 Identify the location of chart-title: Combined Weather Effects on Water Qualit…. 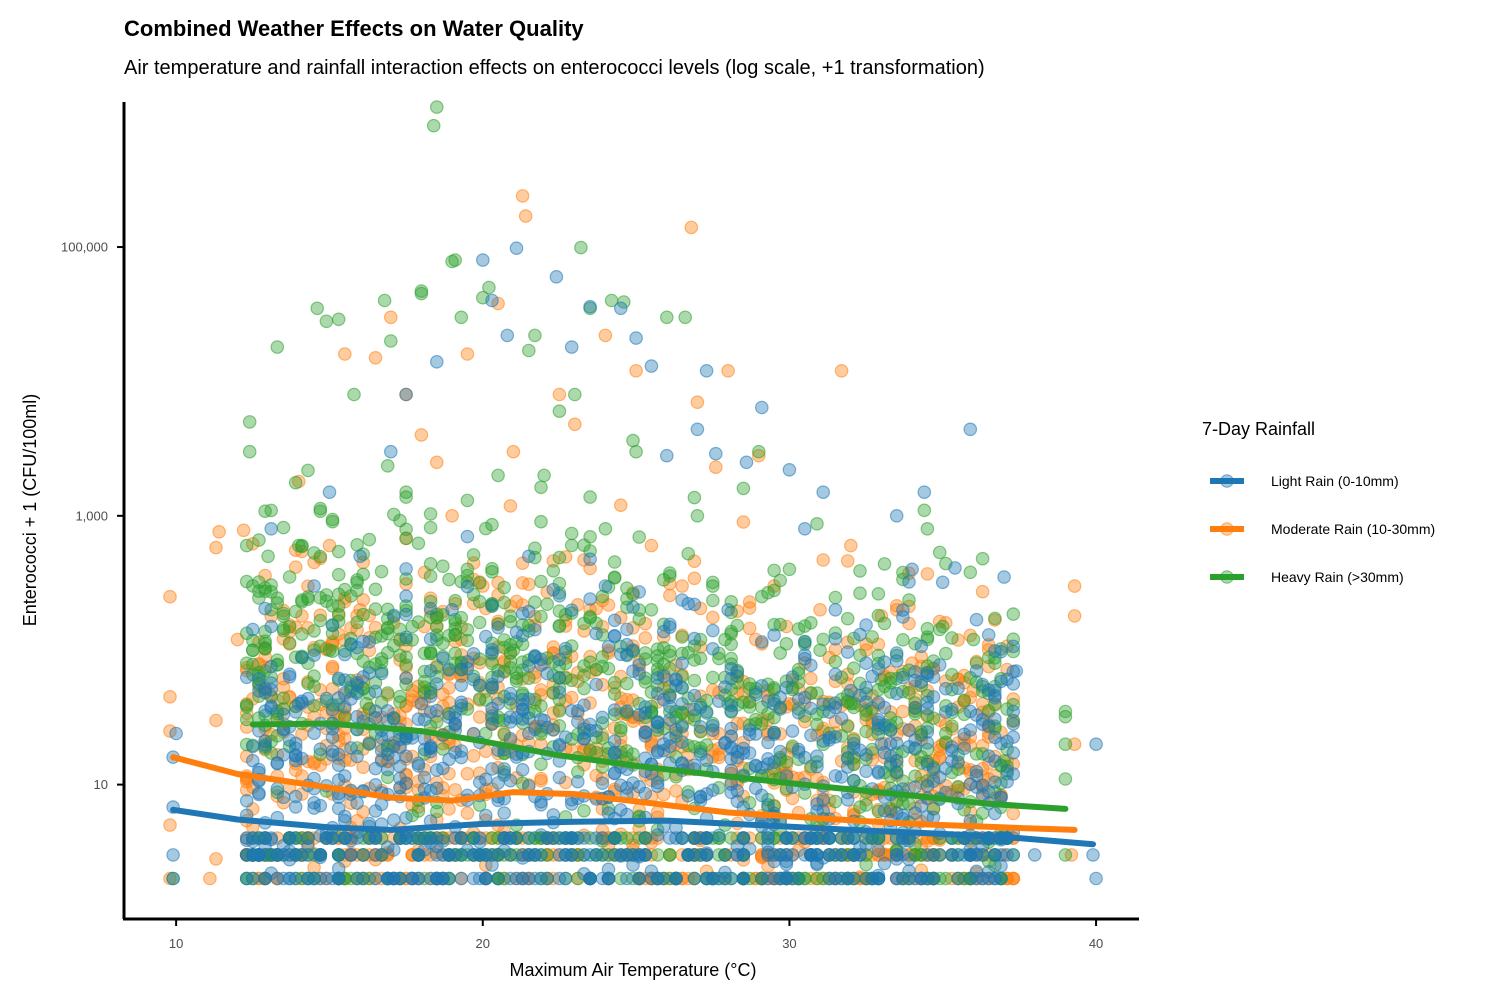
(354, 28).